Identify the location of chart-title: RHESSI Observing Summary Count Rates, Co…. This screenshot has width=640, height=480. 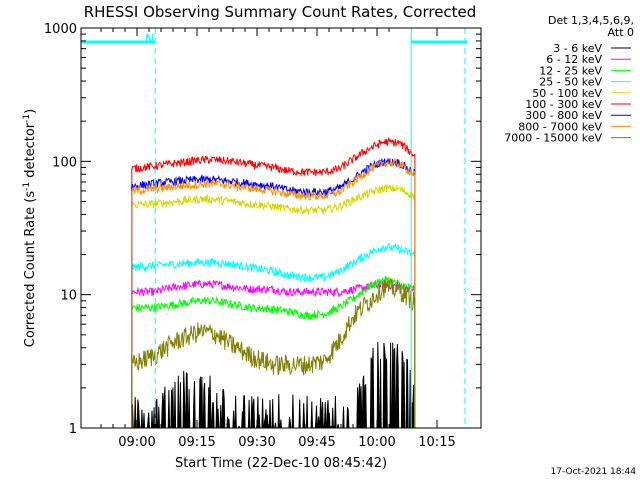
(280, 12).